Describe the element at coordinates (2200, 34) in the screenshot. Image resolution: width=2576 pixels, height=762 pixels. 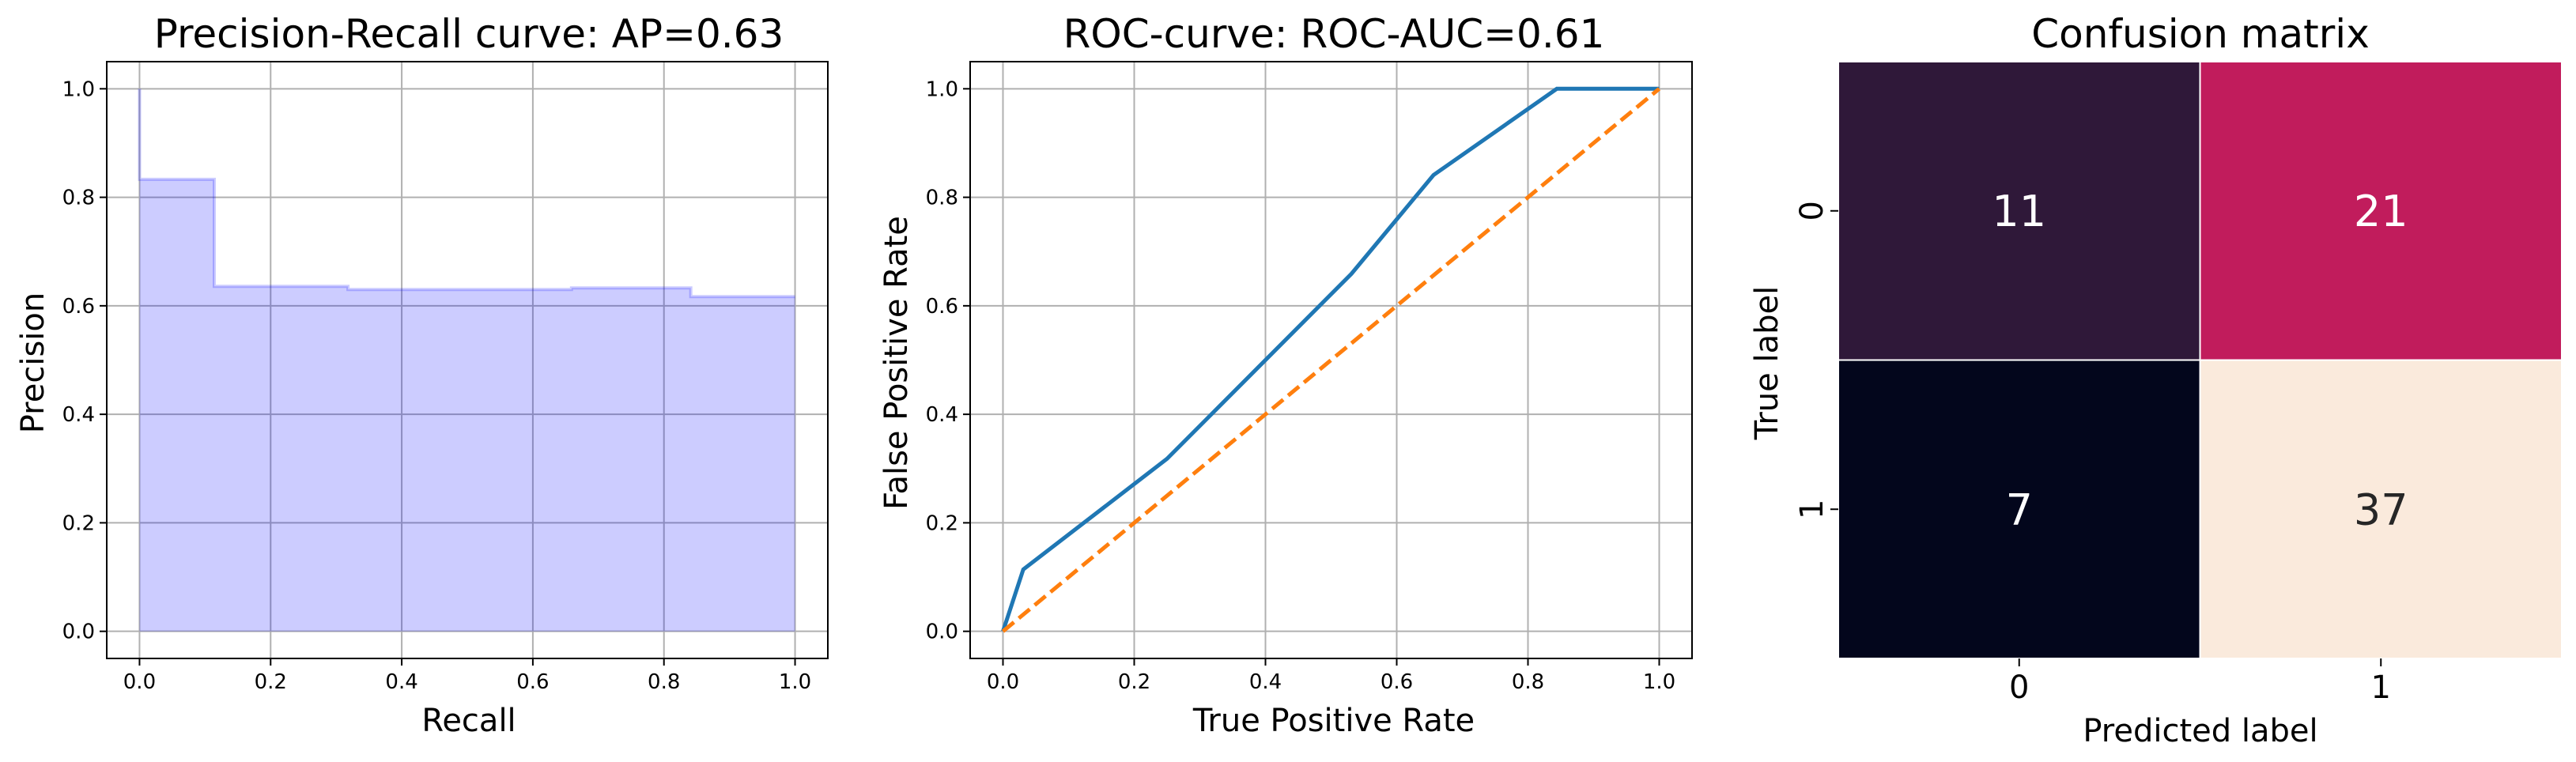
I see `cm-title: Confusion matrix` at that location.